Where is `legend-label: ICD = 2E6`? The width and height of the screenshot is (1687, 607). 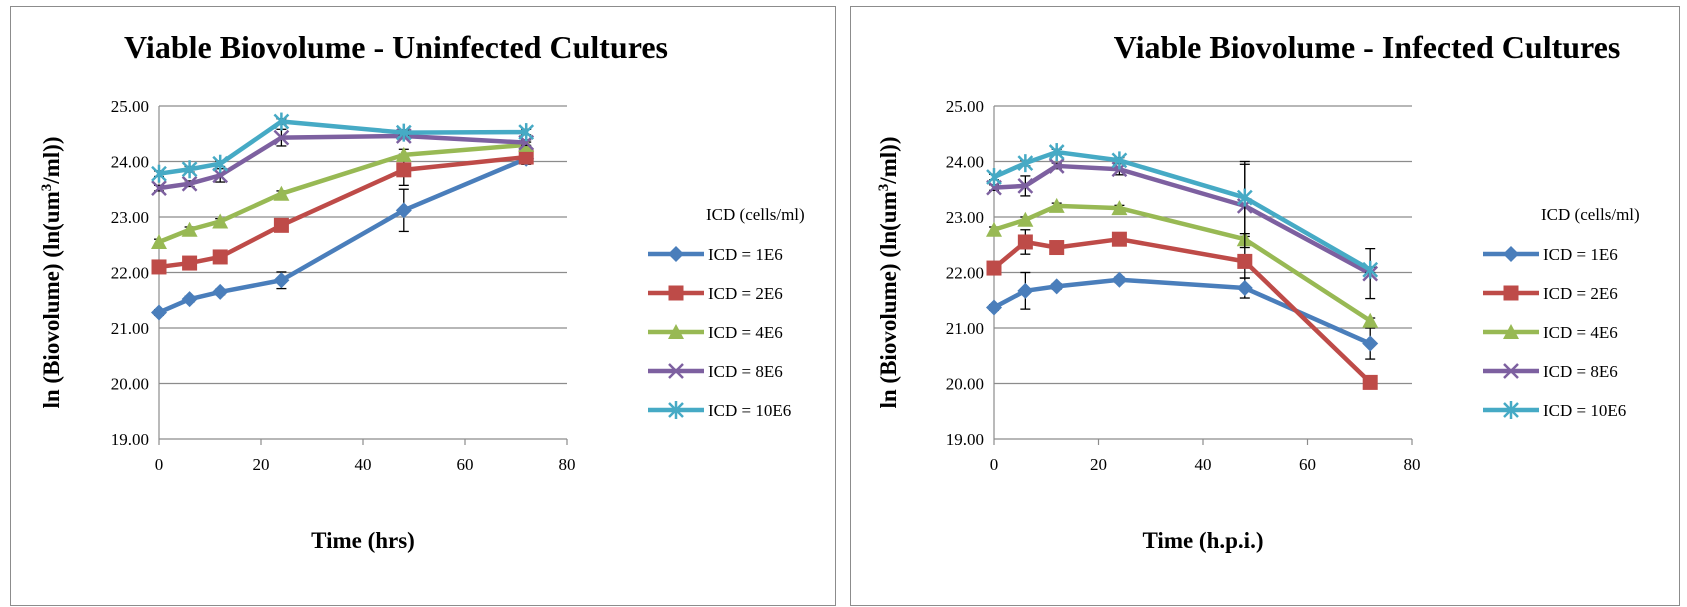
legend-label: ICD = 2E6 is located at coordinates (745, 293).